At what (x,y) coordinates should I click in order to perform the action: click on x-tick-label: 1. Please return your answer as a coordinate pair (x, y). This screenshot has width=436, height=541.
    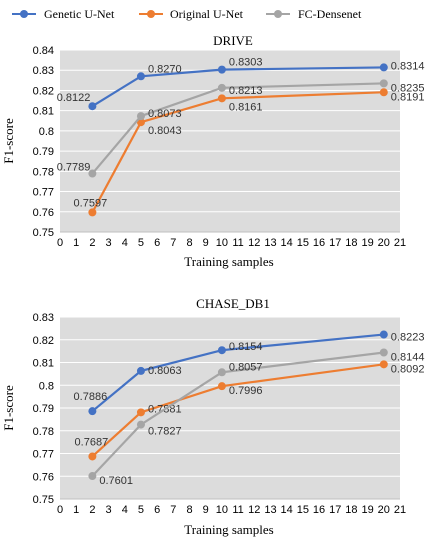
    Looking at the image, I should click on (76, 510).